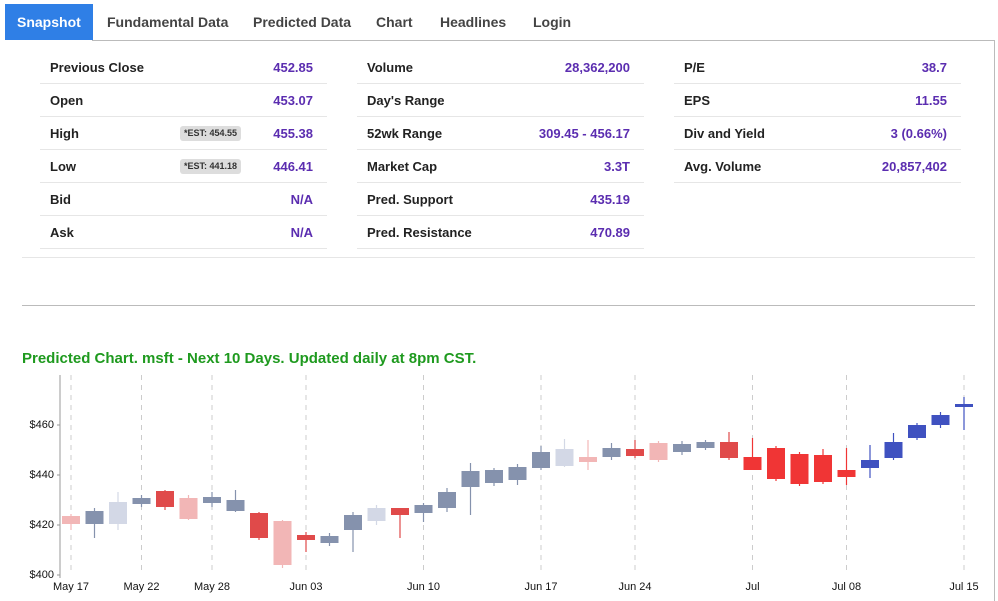 The image size is (998, 601). Describe the element at coordinates (402, 166) in the screenshot. I see `row-label: Market Cap` at that location.